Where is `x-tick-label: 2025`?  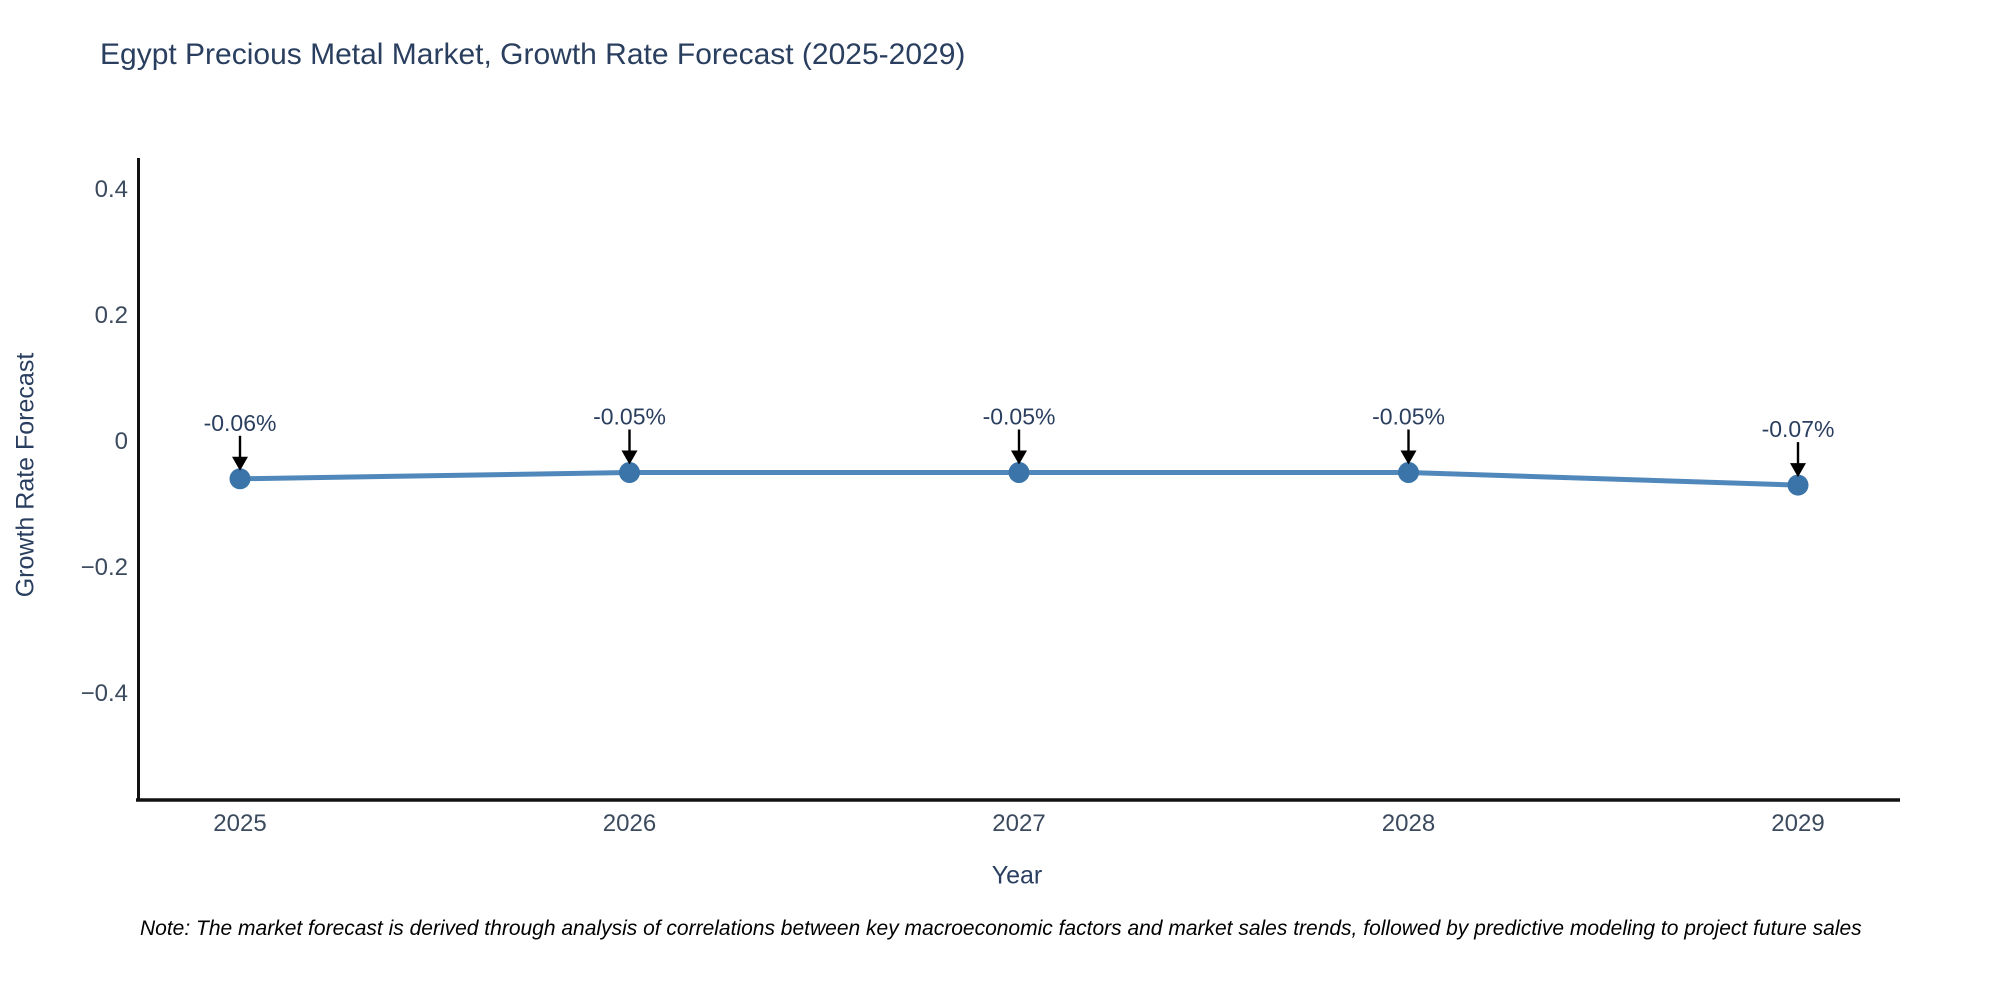
x-tick-label: 2025 is located at coordinates (239, 823).